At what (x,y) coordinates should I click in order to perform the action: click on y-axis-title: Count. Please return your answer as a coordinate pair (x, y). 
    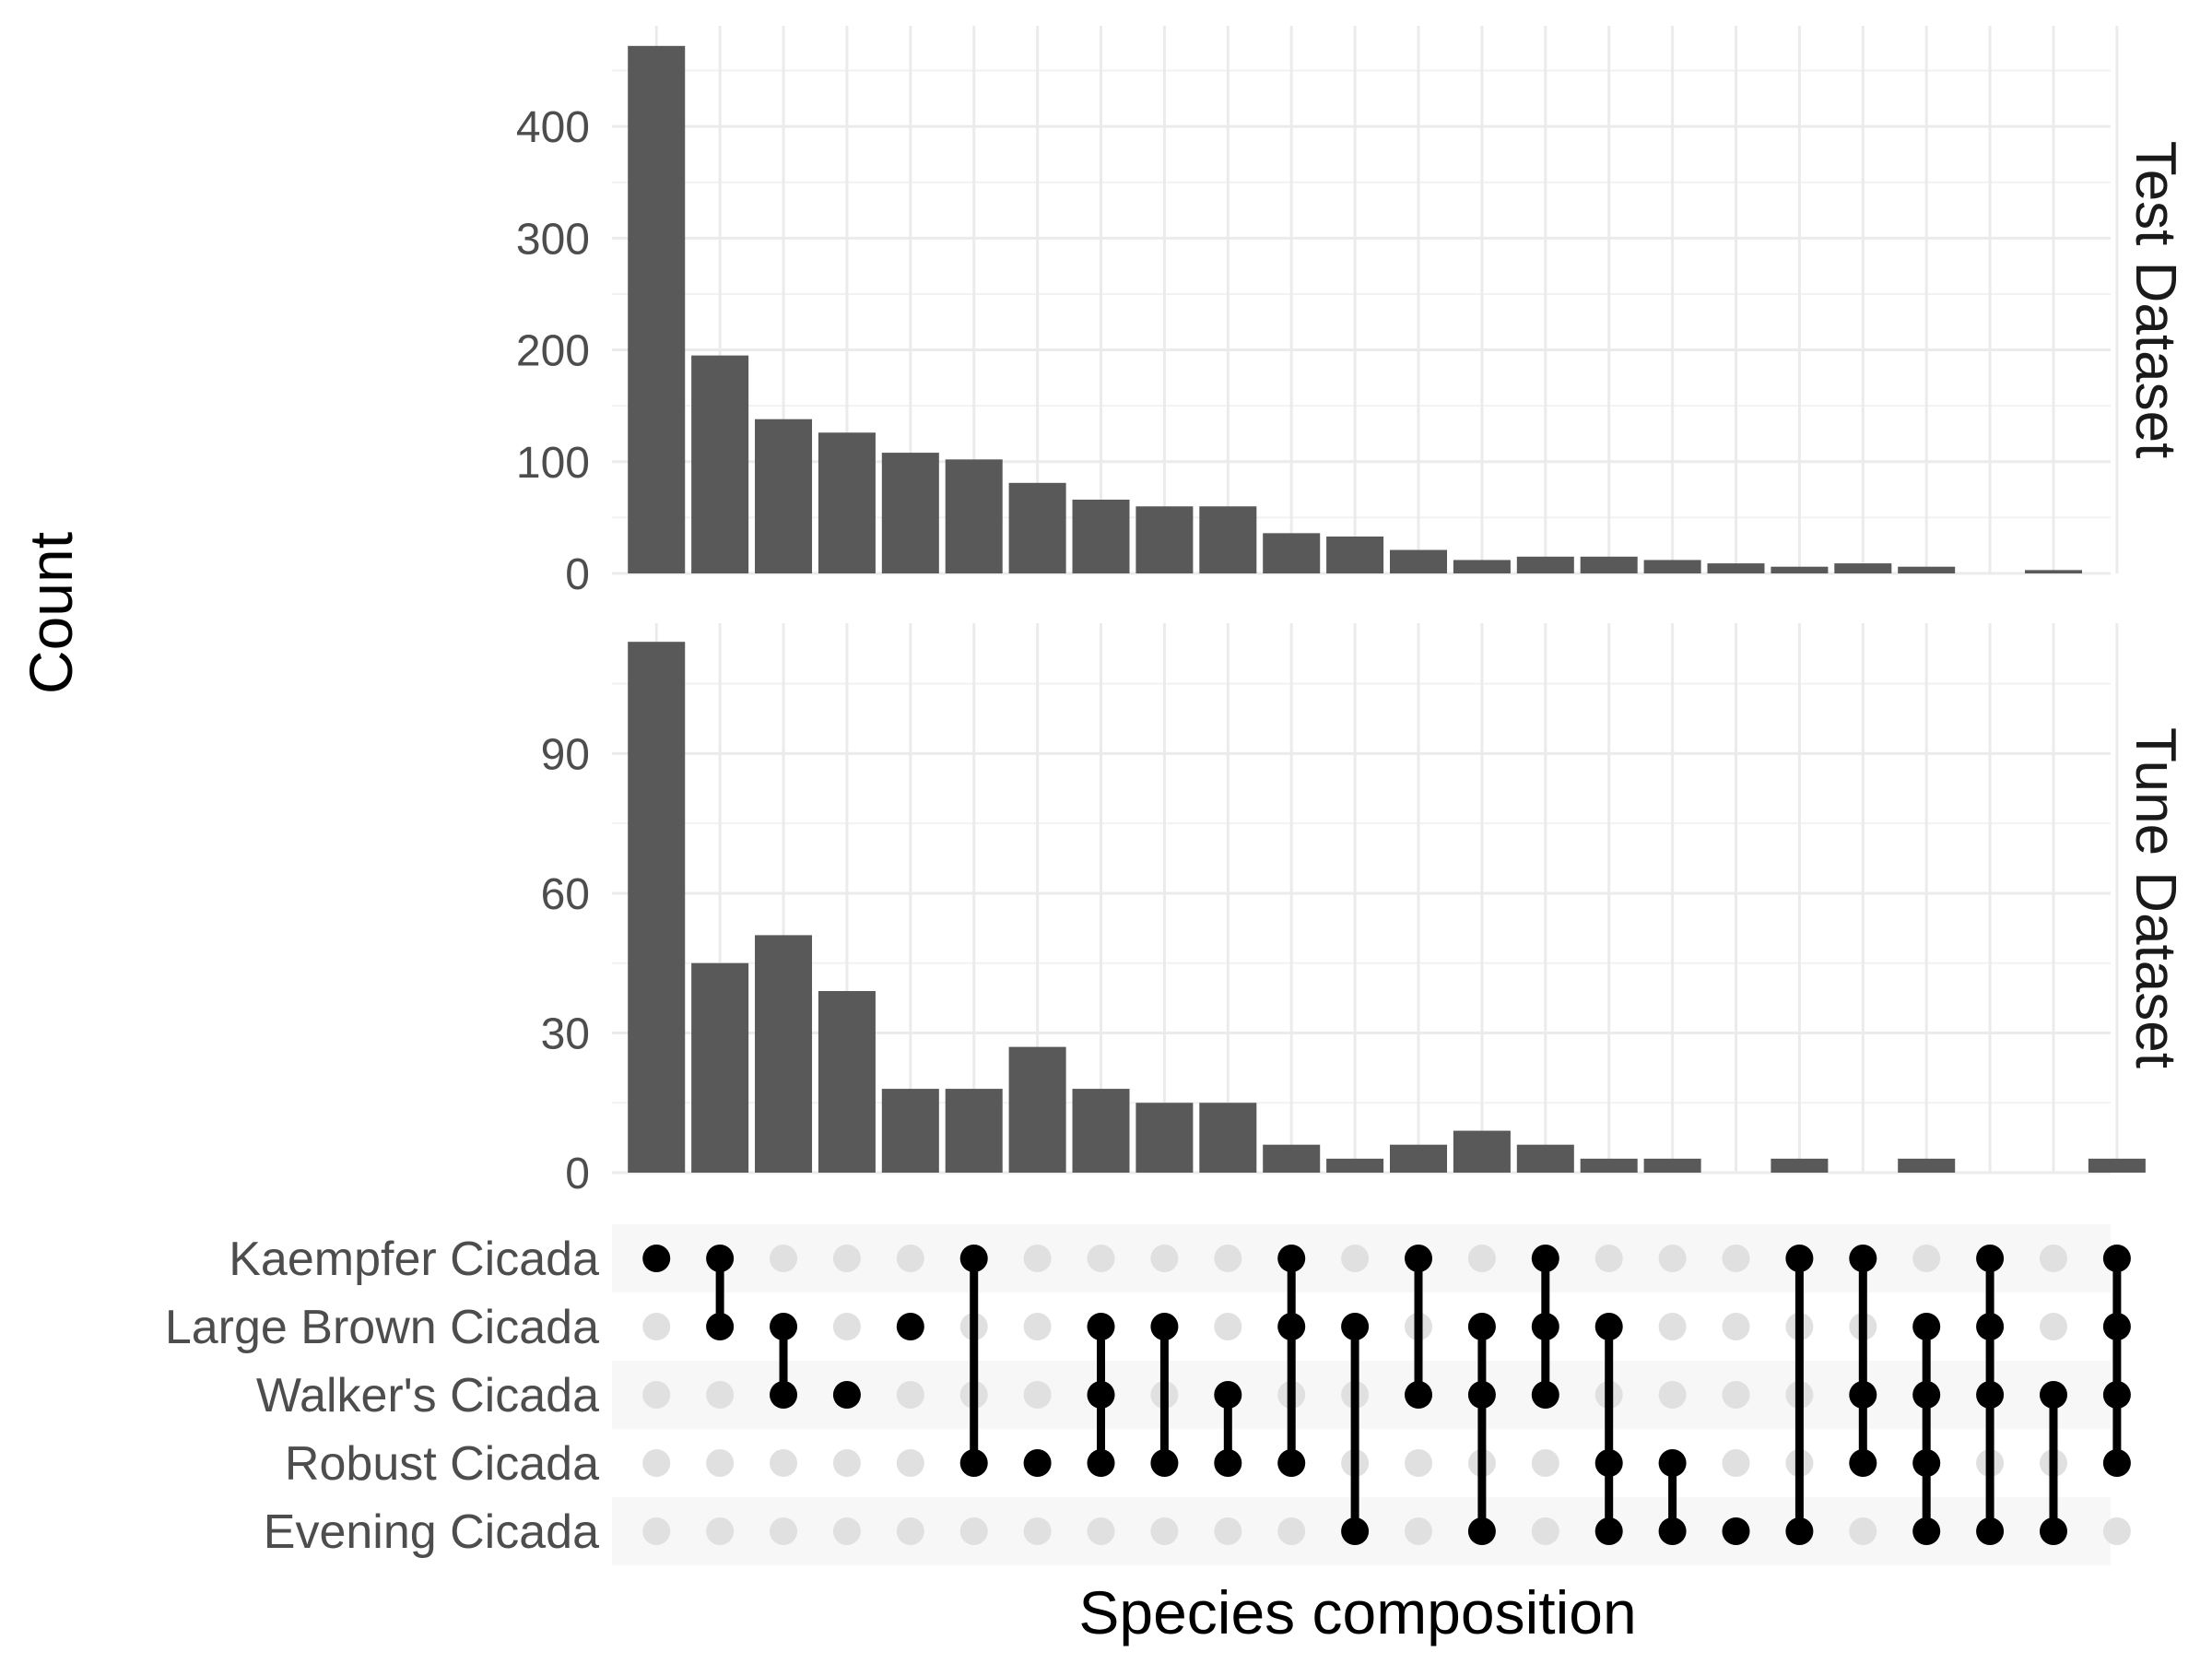
    Looking at the image, I should click on (51, 613).